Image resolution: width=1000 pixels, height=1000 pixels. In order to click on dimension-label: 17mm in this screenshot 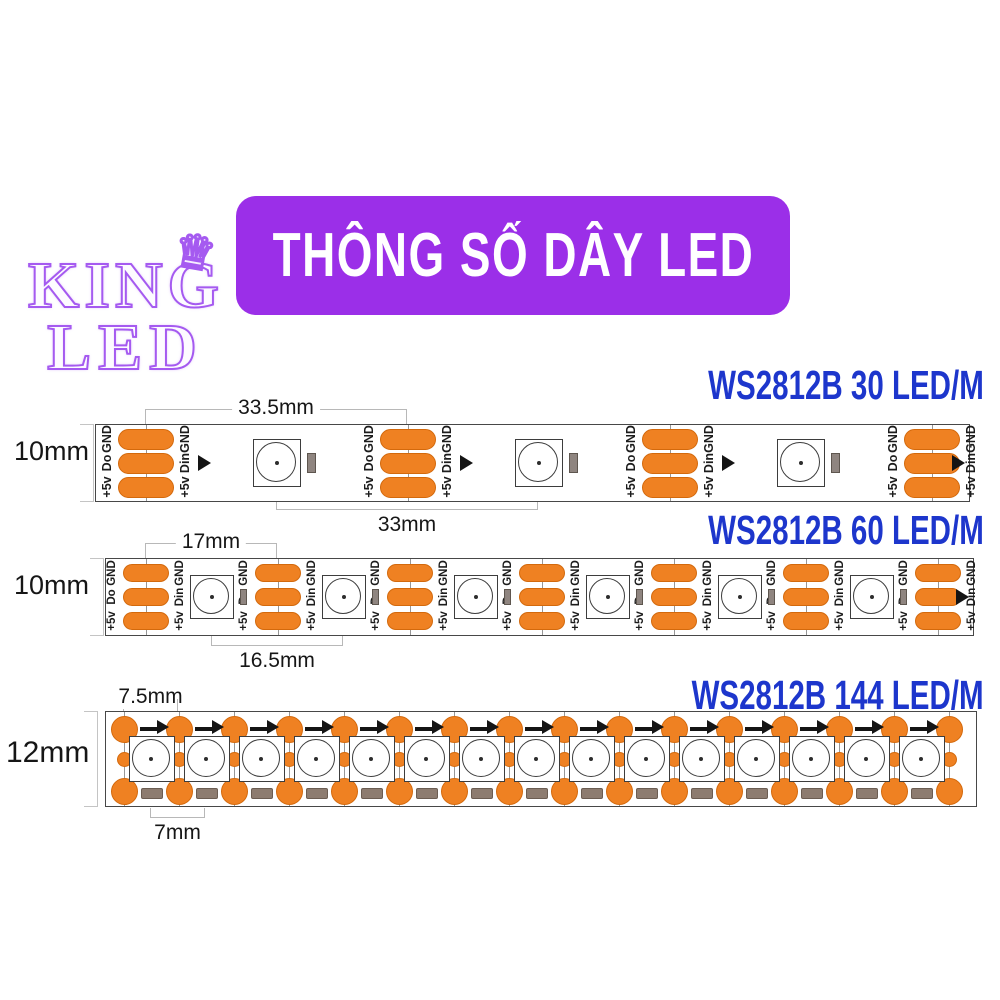, I will do `click(211, 542)`.